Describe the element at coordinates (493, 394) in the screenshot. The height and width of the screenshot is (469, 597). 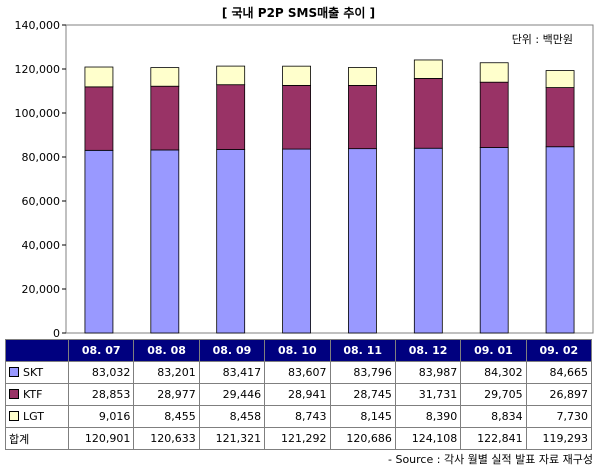
I see `table-cell: 29,705` at that location.